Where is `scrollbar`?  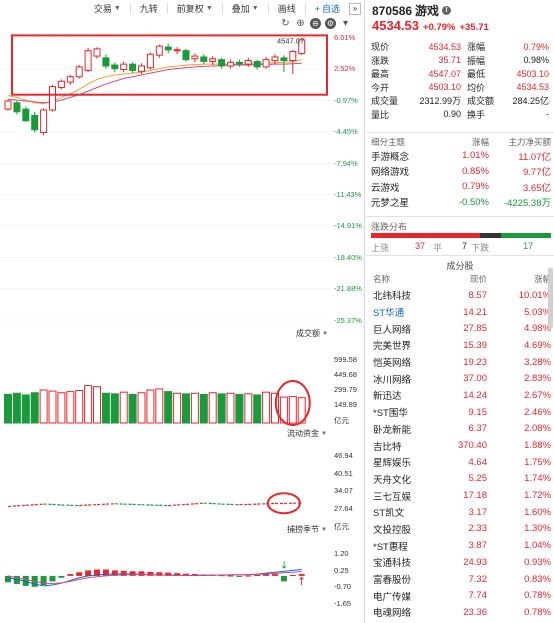 scrollbar is located at coordinates (550, 298).